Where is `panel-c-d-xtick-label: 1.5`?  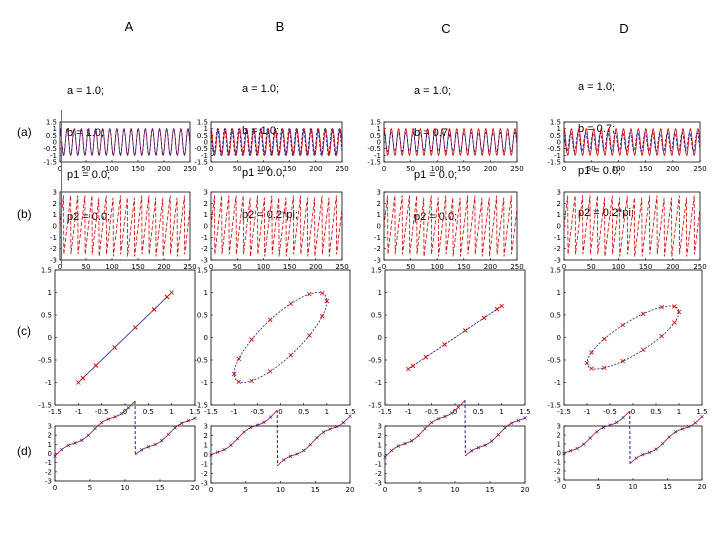 panel-c-d-xtick-label: 1.5 is located at coordinates (701, 412).